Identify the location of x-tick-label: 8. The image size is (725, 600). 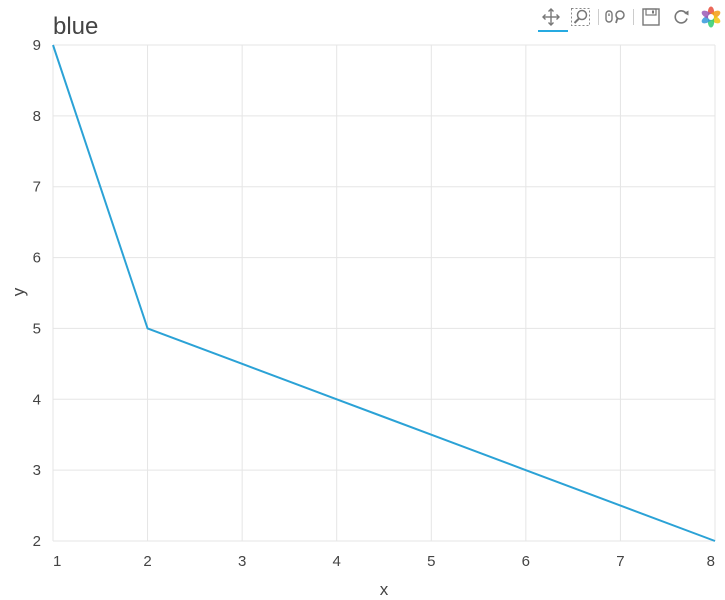
(711, 561).